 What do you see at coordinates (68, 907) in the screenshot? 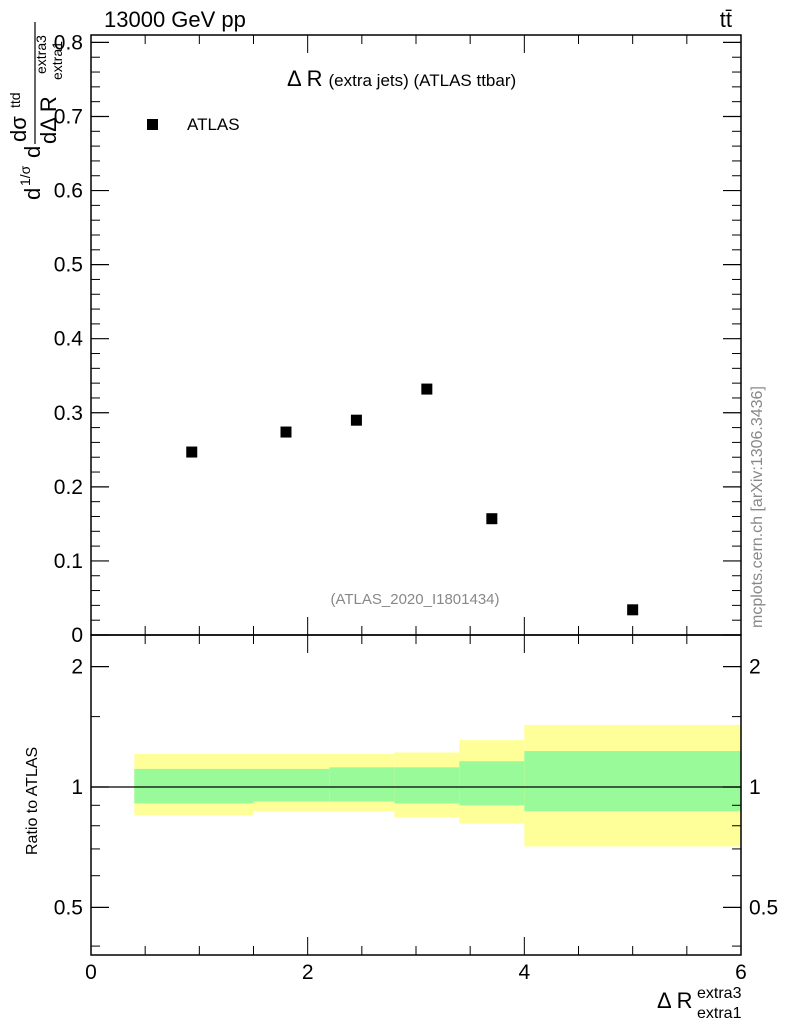
I see `ratio-y-tick-label: 0.5` at bounding box center [68, 907].